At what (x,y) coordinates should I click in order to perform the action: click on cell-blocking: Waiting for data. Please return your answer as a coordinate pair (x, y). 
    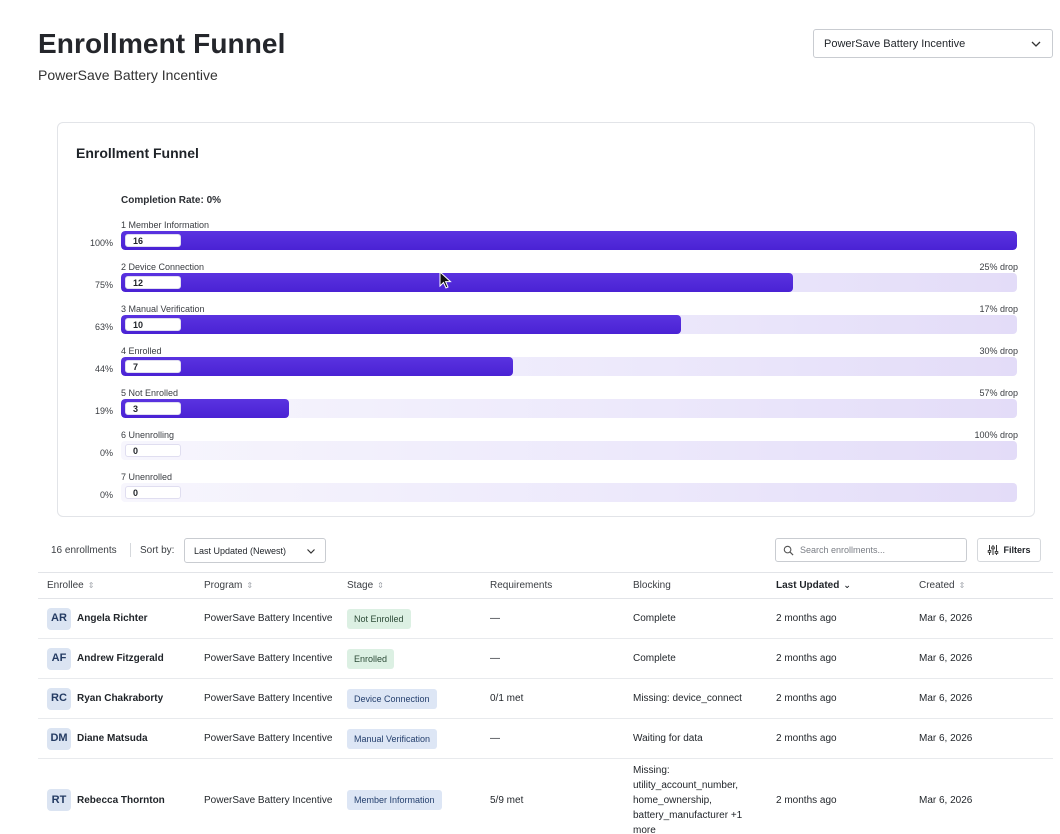
    Looking at the image, I should click on (695, 738).